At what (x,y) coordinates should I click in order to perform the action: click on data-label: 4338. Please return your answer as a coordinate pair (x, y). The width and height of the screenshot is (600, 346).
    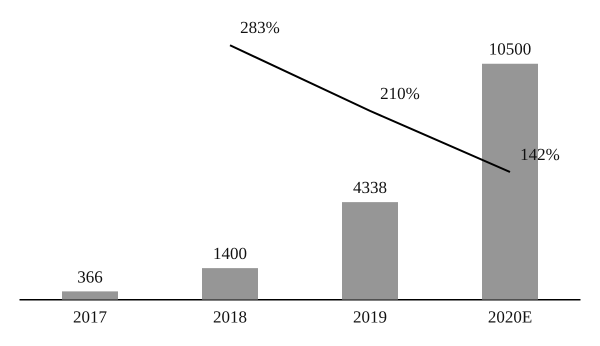
    Looking at the image, I should click on (370, 188).